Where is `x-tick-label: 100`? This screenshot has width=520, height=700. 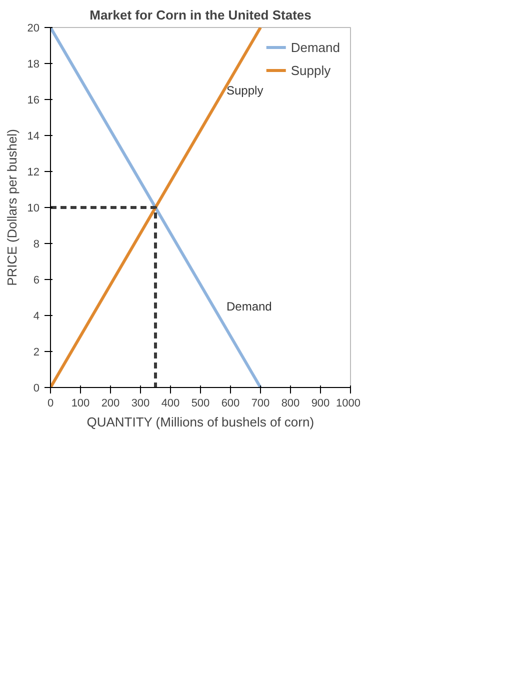 x-tick-label: 100 is located at coordinates (80, 404).